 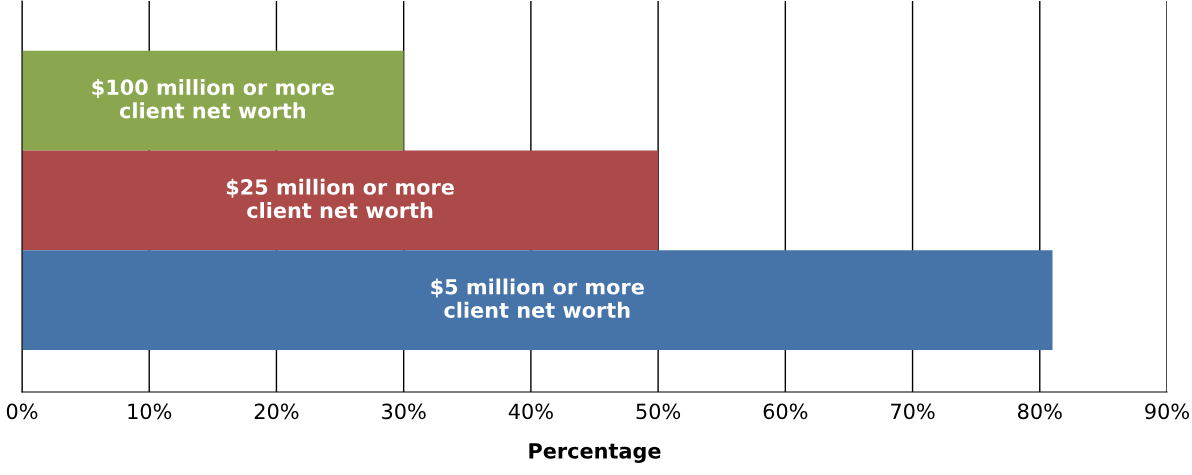 I want to click on y-tick-label: $100 million or more client net worth, so click(x=213, y=99).